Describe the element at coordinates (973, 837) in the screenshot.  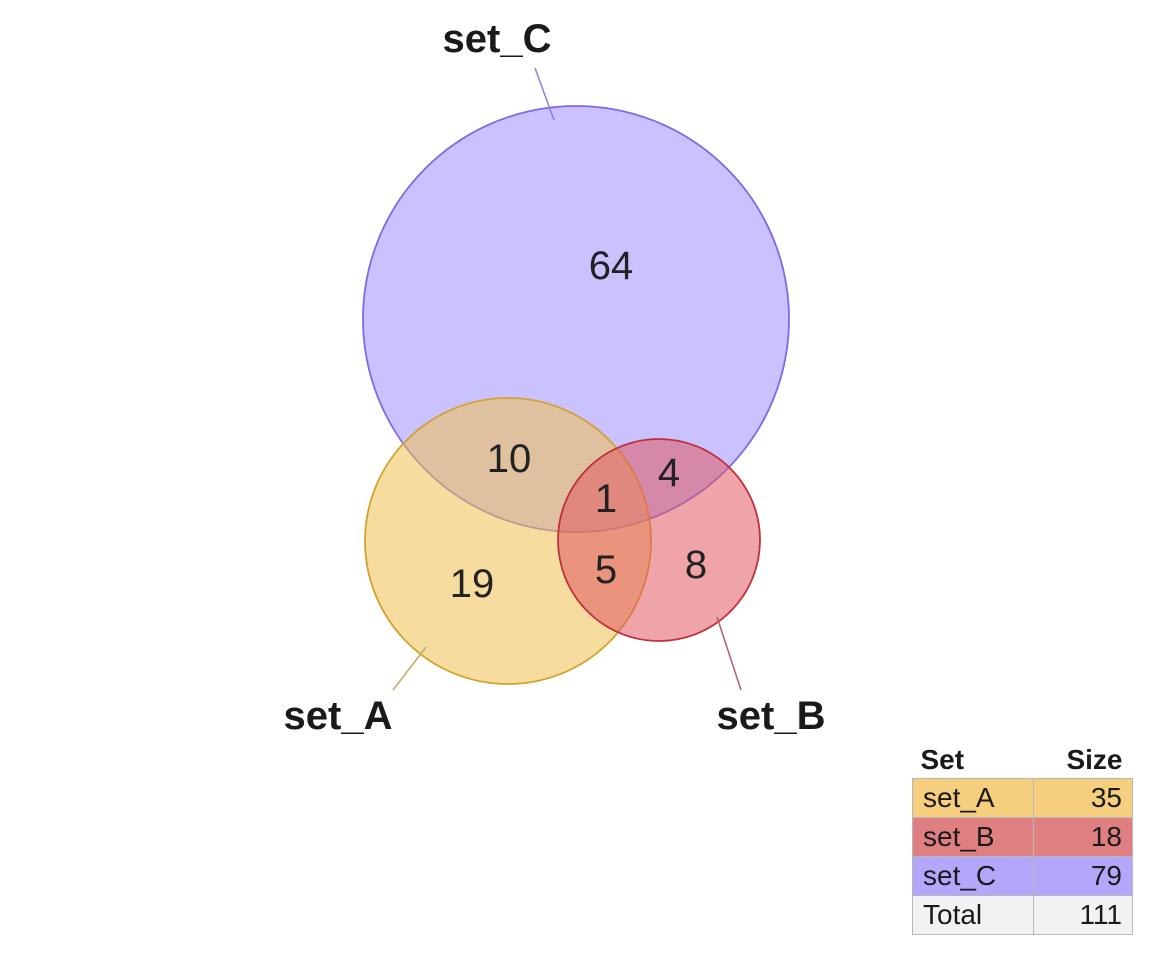
I see `legend-name: set_B` at that location.